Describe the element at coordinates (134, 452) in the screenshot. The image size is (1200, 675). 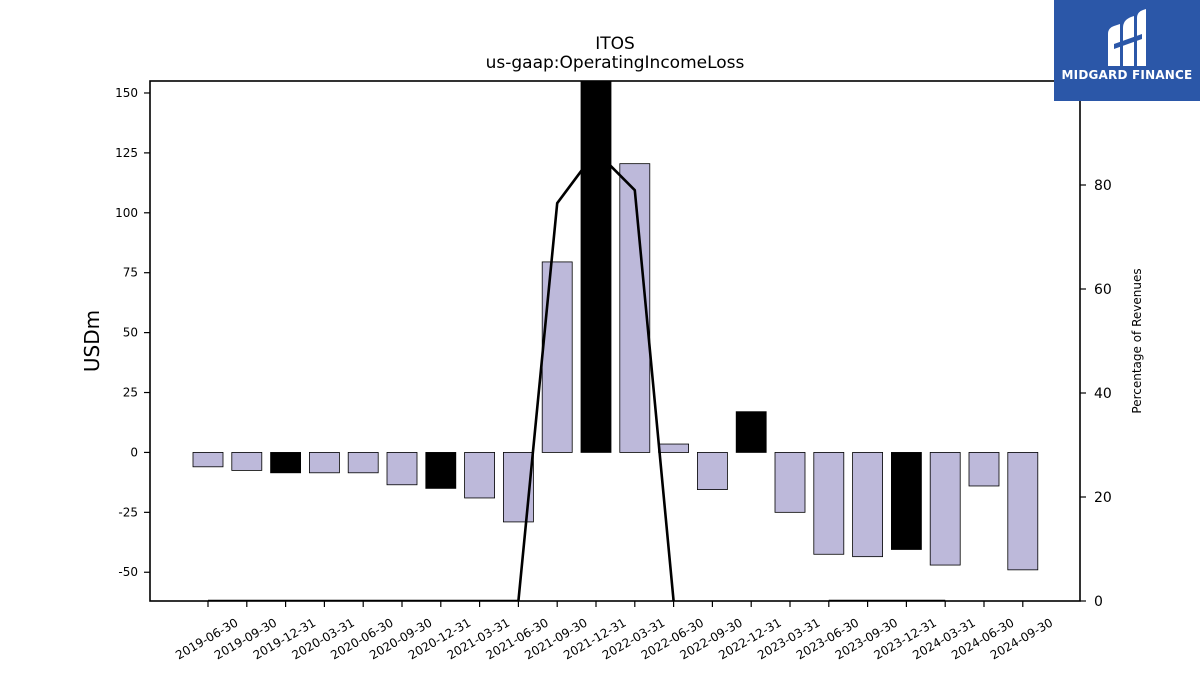
I see `y-tick-label: 0` at that location.